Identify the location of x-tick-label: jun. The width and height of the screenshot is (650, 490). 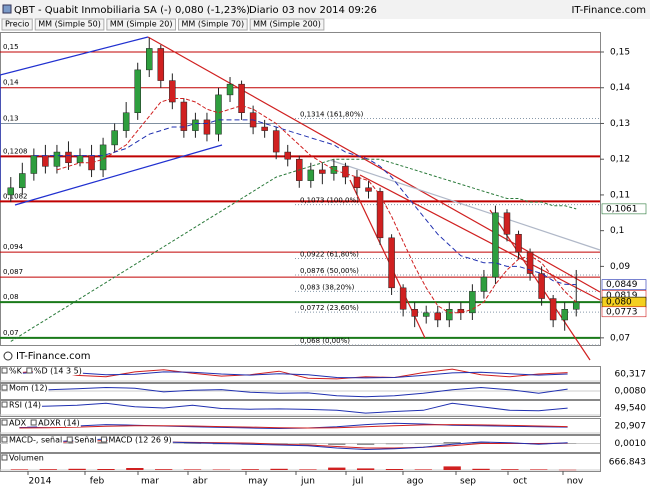
(307, 482).